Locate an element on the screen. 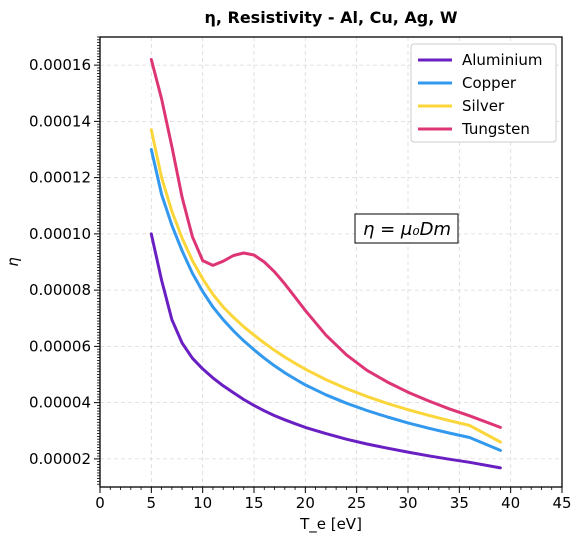  y-tick-label: 0.00002 is located at coordinates (60, 459).